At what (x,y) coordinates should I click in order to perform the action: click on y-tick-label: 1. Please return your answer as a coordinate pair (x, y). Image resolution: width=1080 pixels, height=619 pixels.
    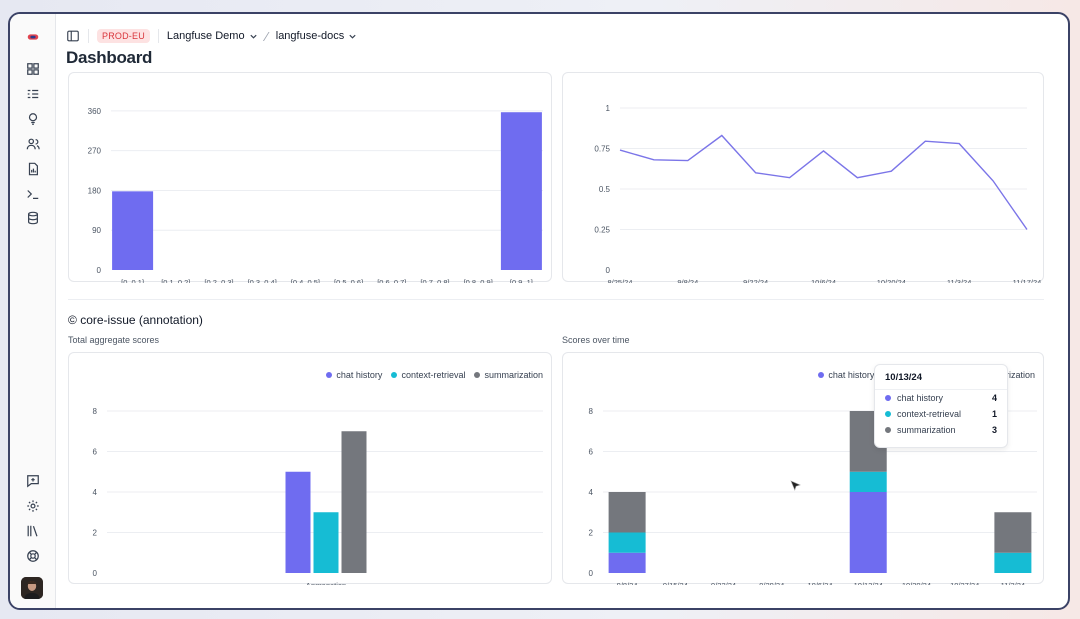
    Looking at the image, I should click on (608, 108).